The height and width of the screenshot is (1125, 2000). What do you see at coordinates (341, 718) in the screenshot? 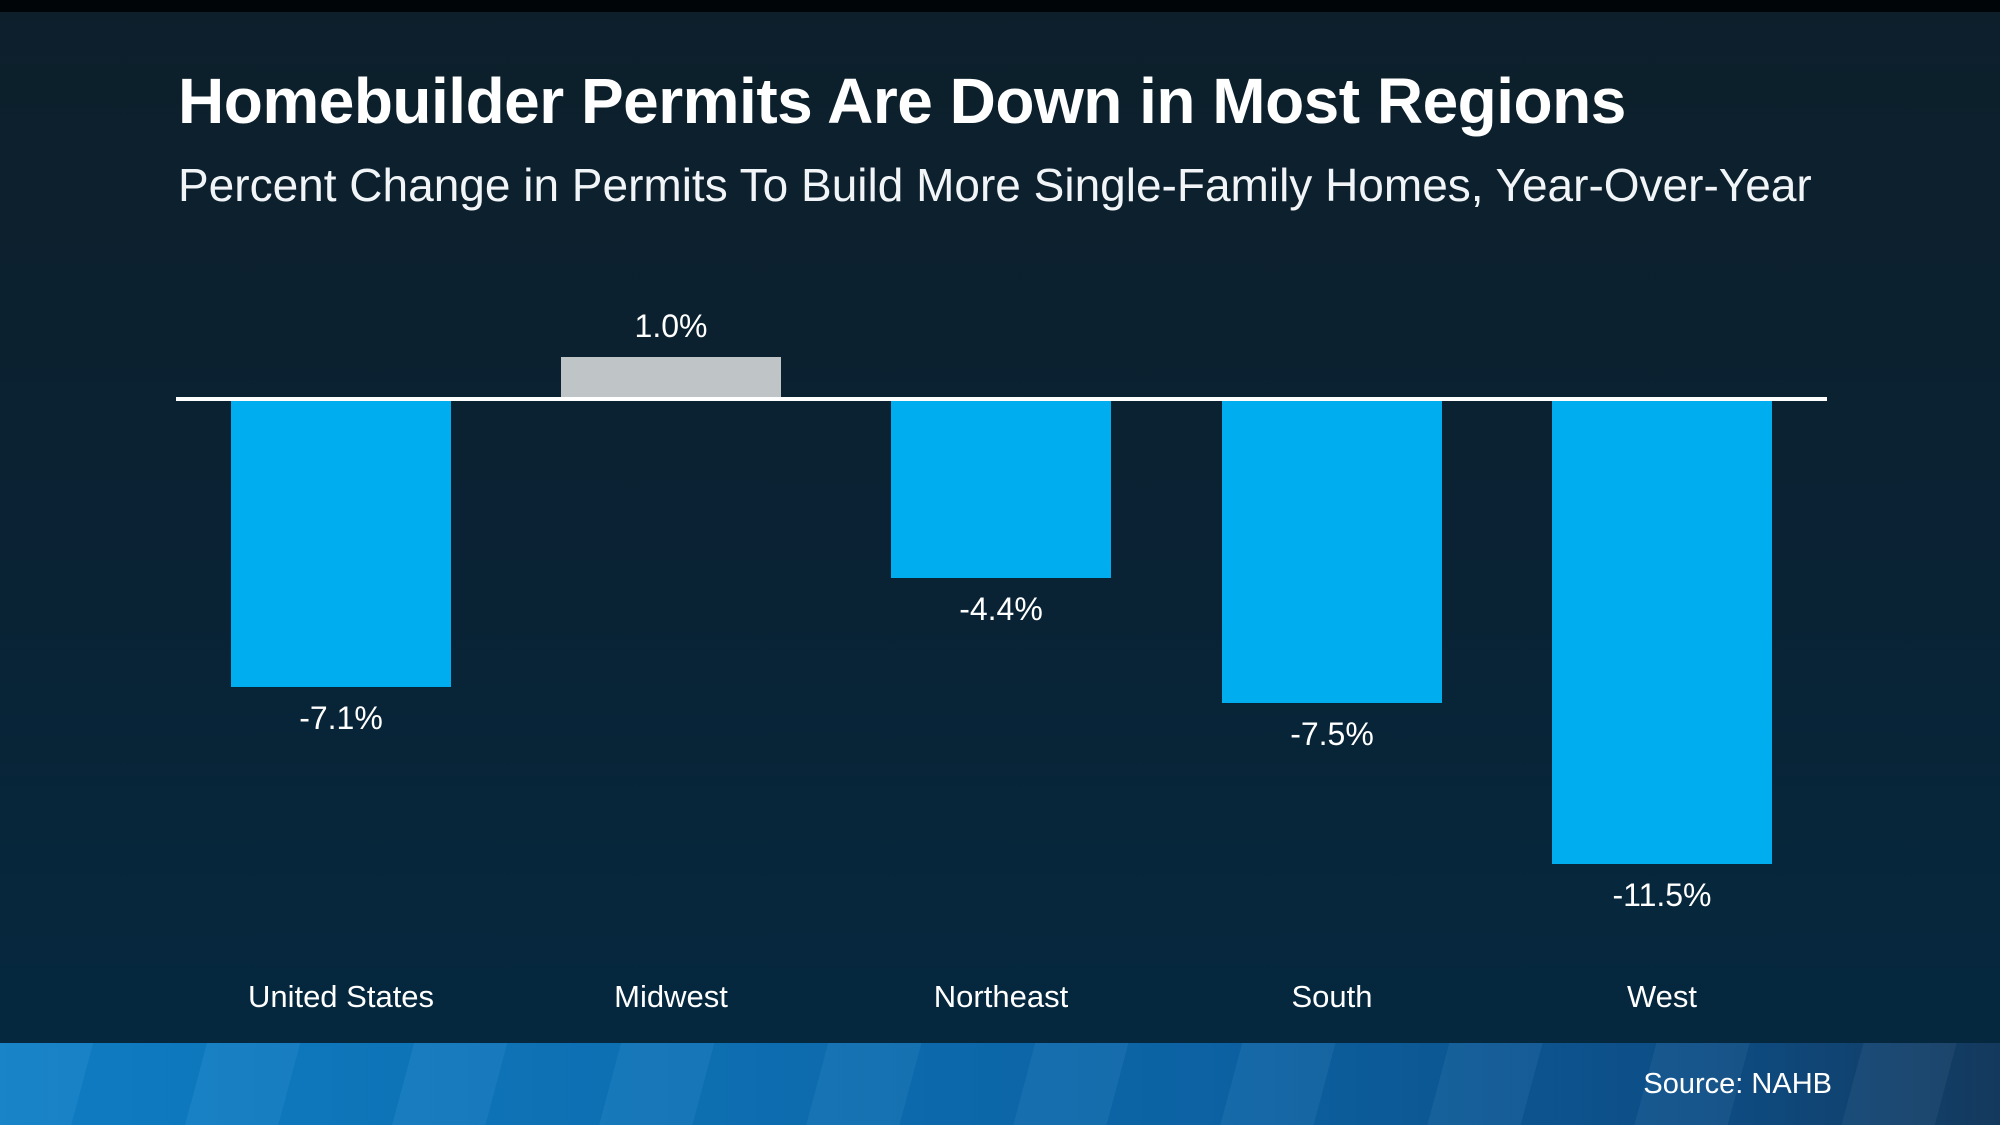
I see `value-label: -7.1%` at bounding box center [341, 718].